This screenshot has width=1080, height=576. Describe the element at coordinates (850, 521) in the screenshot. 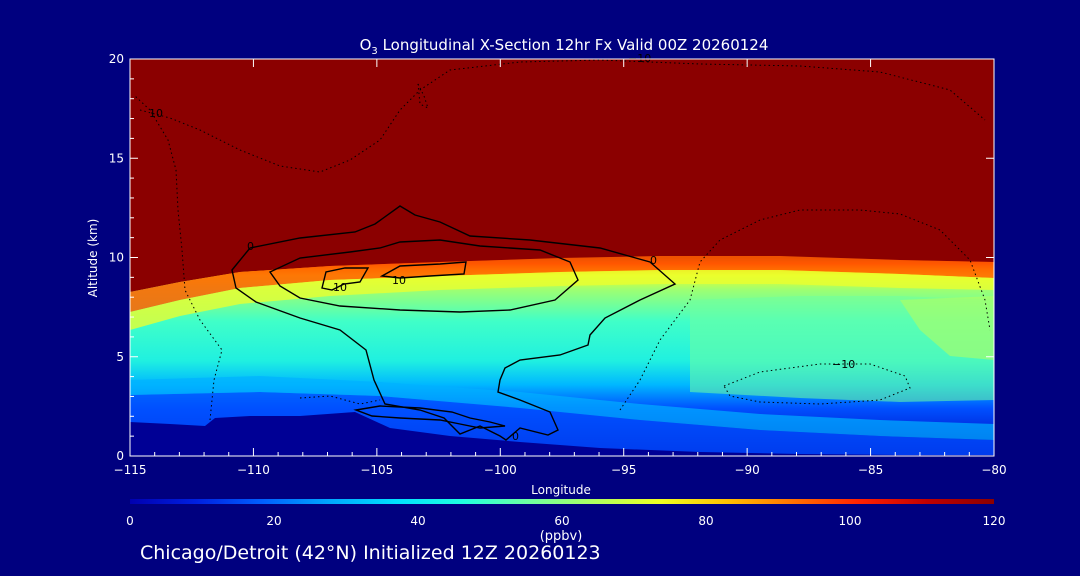

I see `colorbar-tick-label: 100` at that location.